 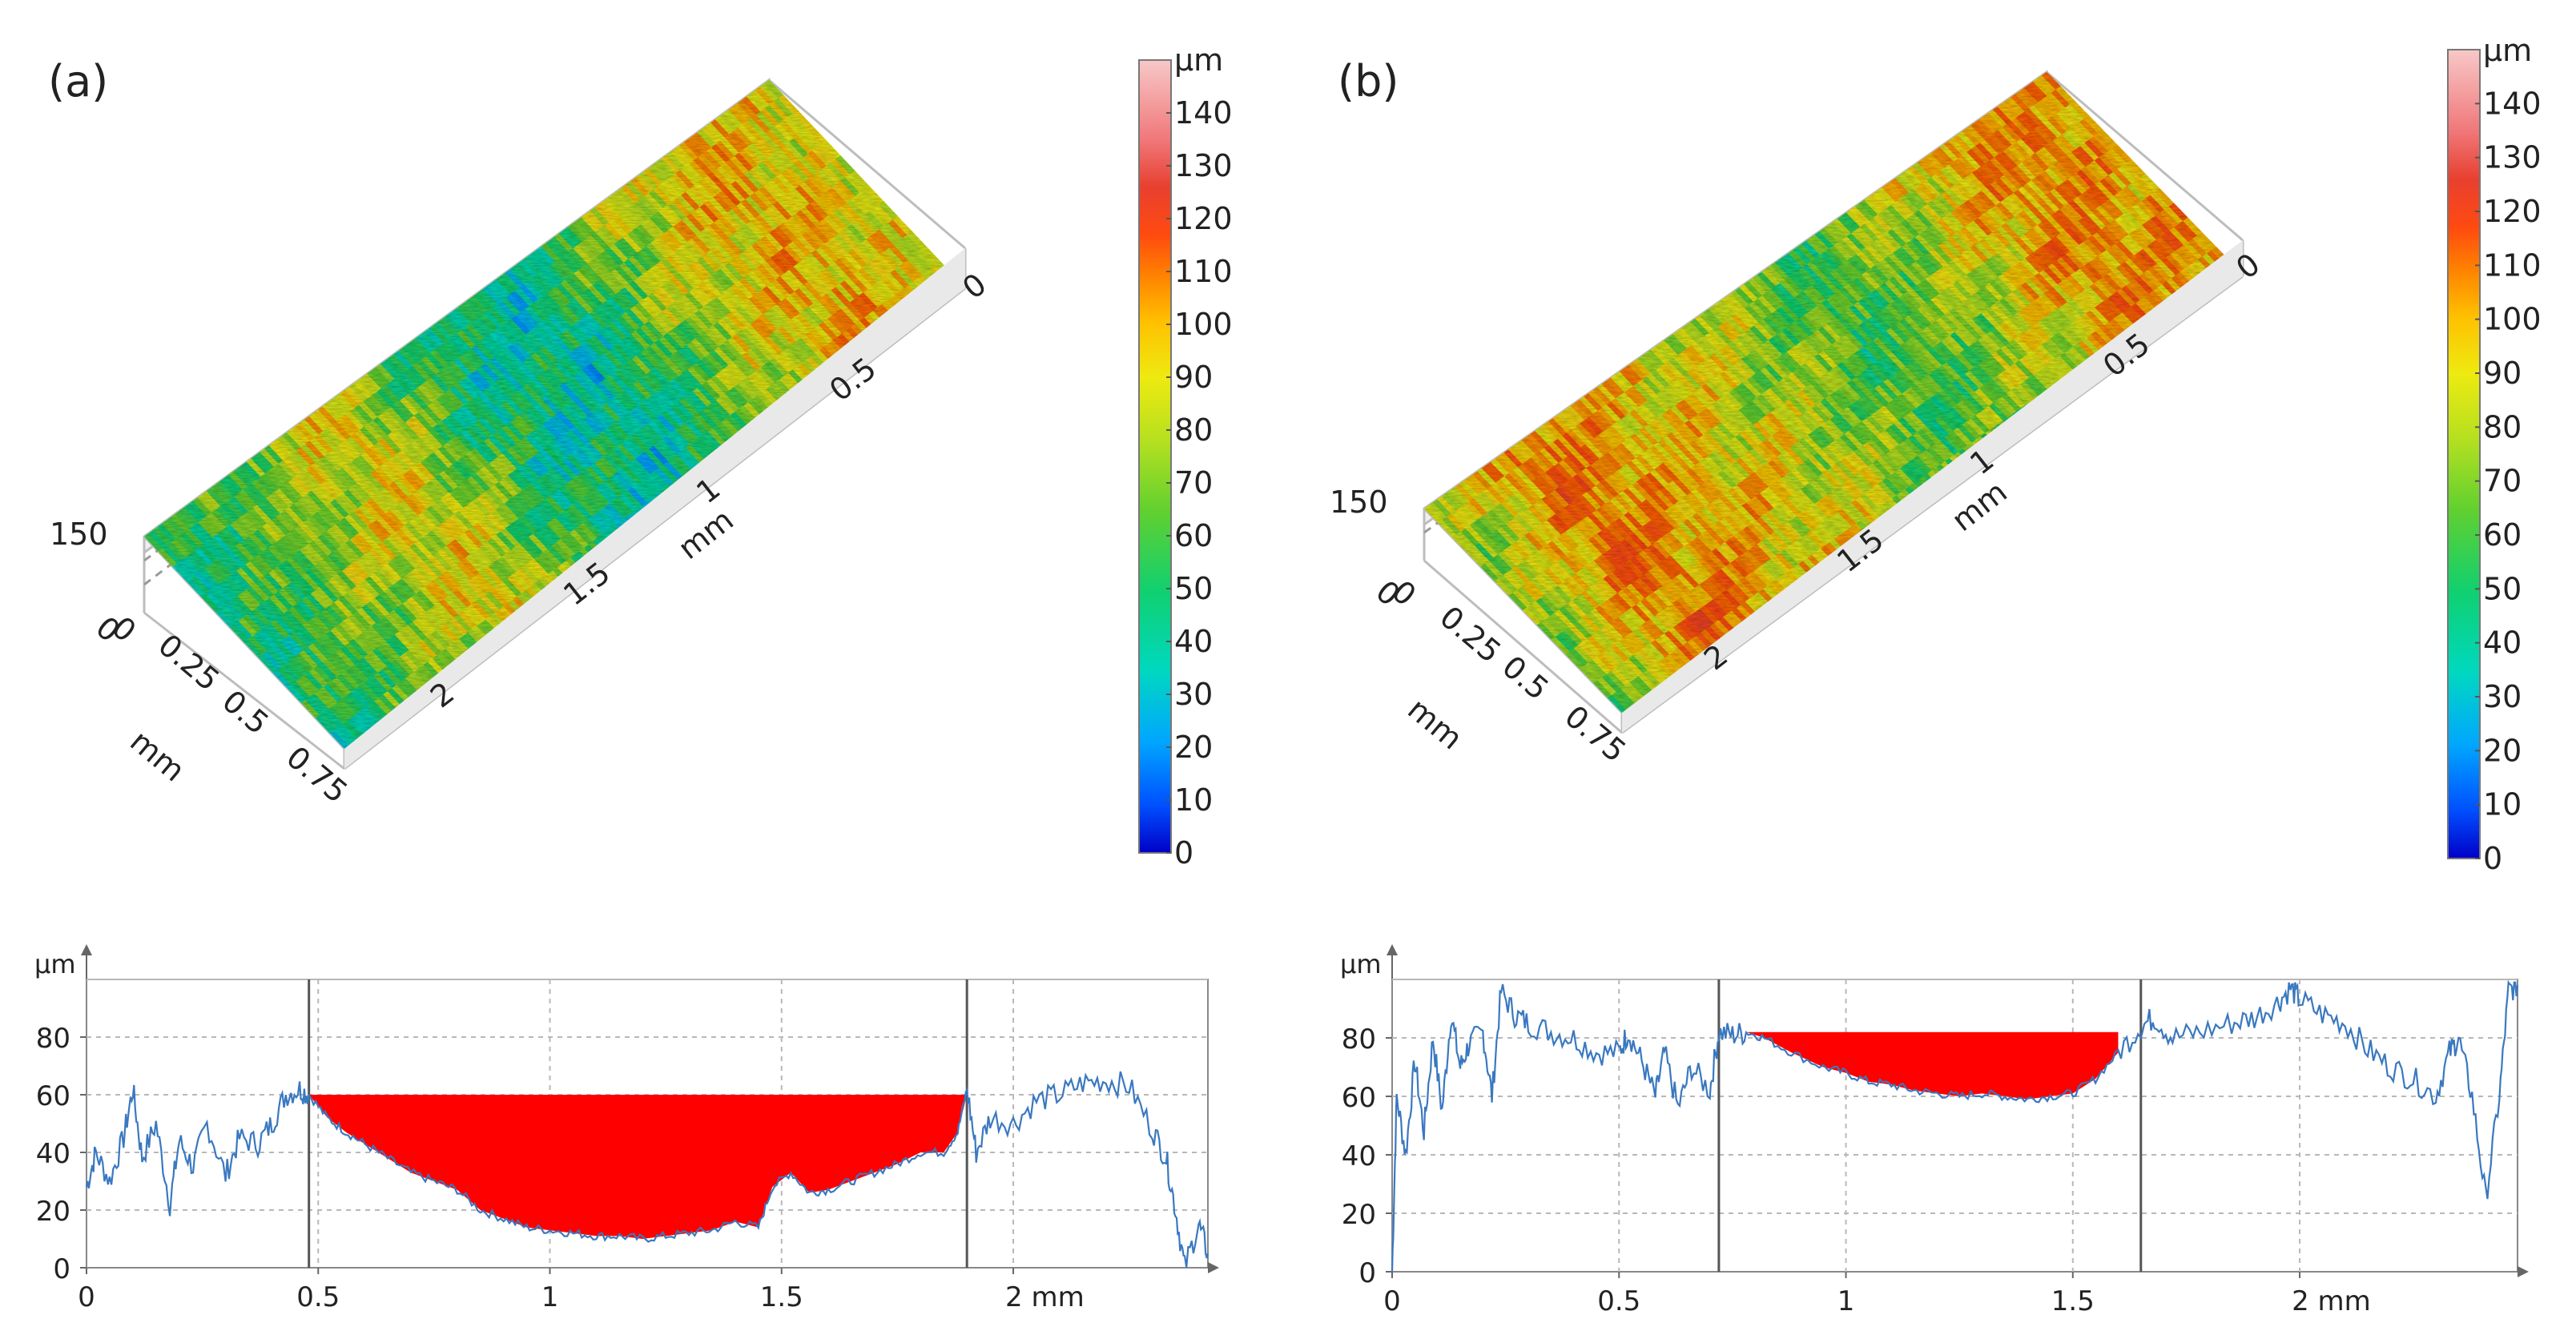 I want to click on panel-b-colorbar: µm 0 10 20 30 40 50 60 70 80 90 100 110 120 130 140, so click(x=2495, y=455).